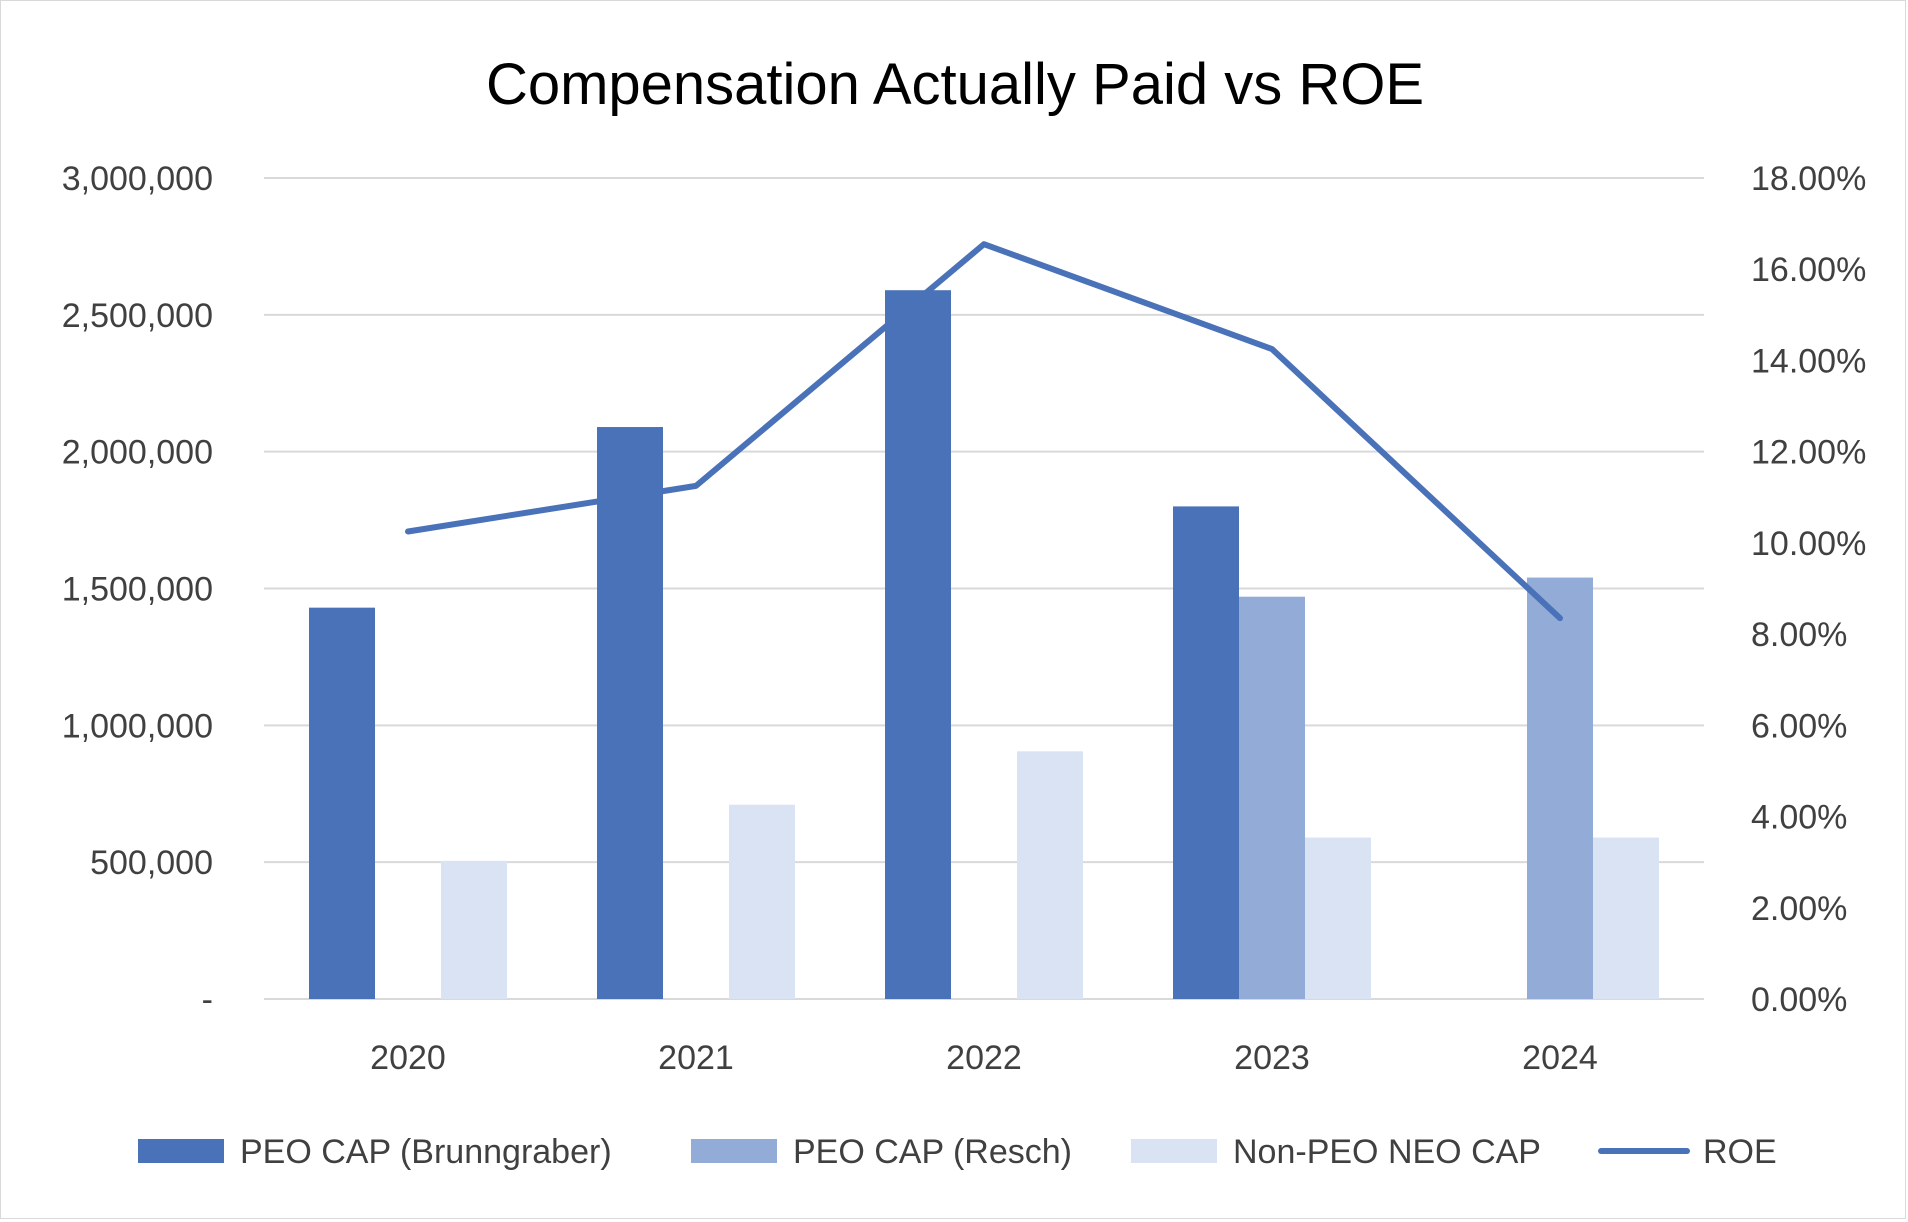 The image size is (1908, 1222). I want to click on x-tick-label: 2022, so click(984, 1058).